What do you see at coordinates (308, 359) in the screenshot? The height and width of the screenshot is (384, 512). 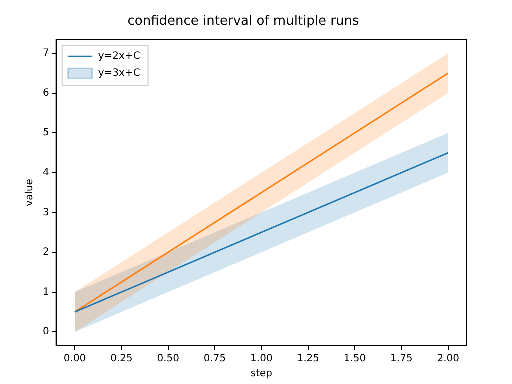 I see `x-tick-label: 1.25` at bounding box center [308, 359].